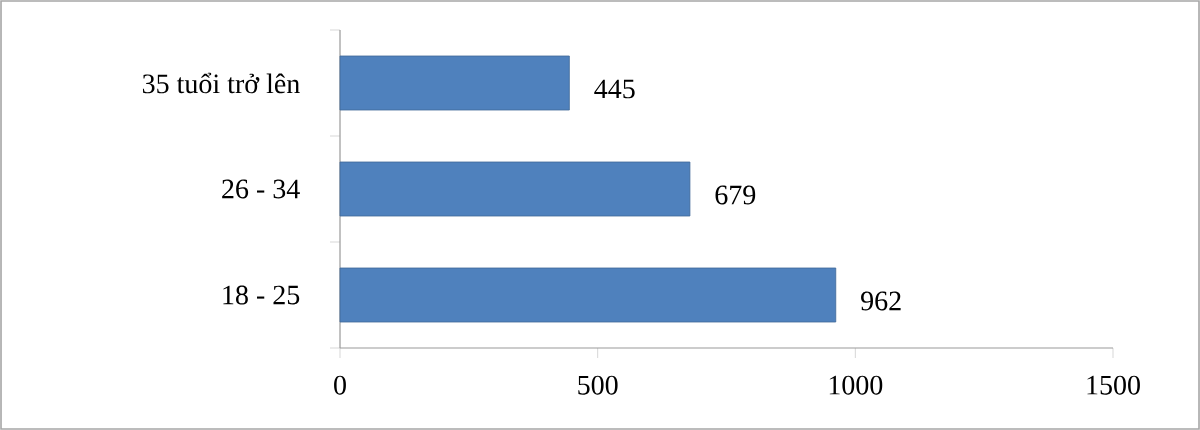 The image size is (1200, 430). I want to click on y-tick-label: 18 - 25, so click(261, 295).